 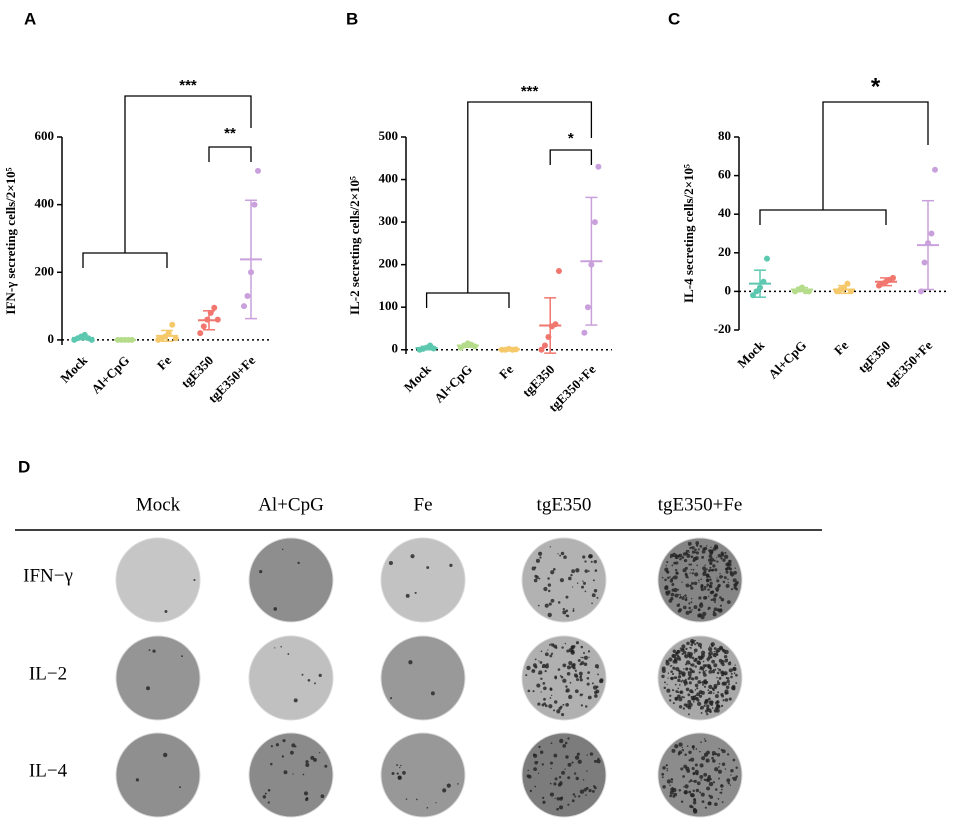 What do you see at coordinates (418, 378) in the screenshot?
I see `x-tick-label: Mock` at bounding box center [418, 378].